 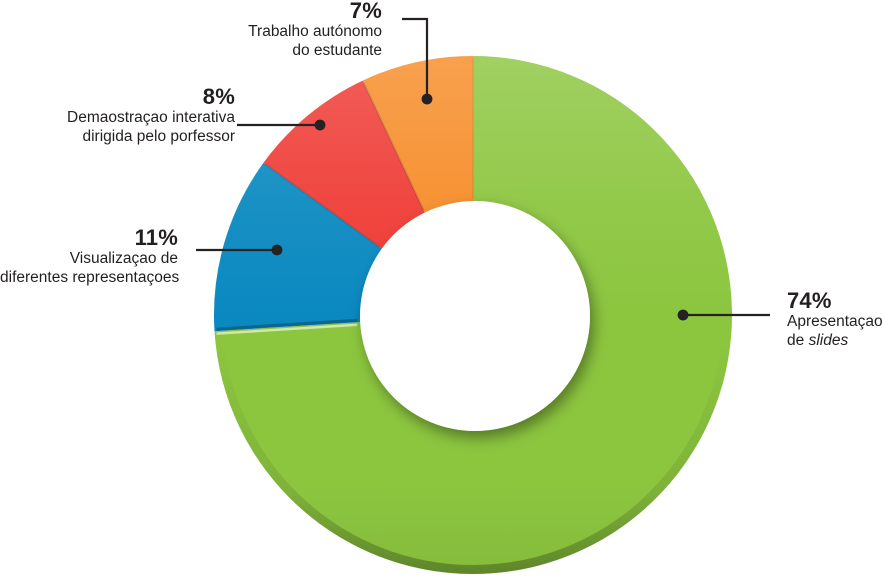 I want to click on callout-trabalho-line2: do estudante, so click(x=337, y=50).